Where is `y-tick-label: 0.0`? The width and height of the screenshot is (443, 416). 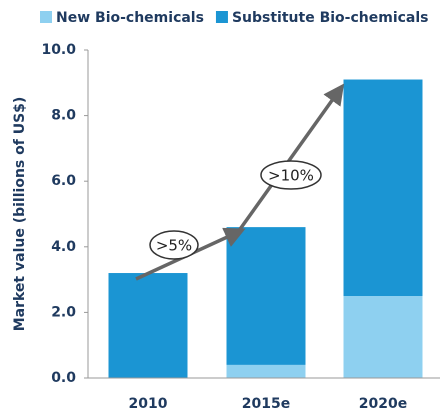
y-tick-label: 0.0 is located at coordinates (63, 378).